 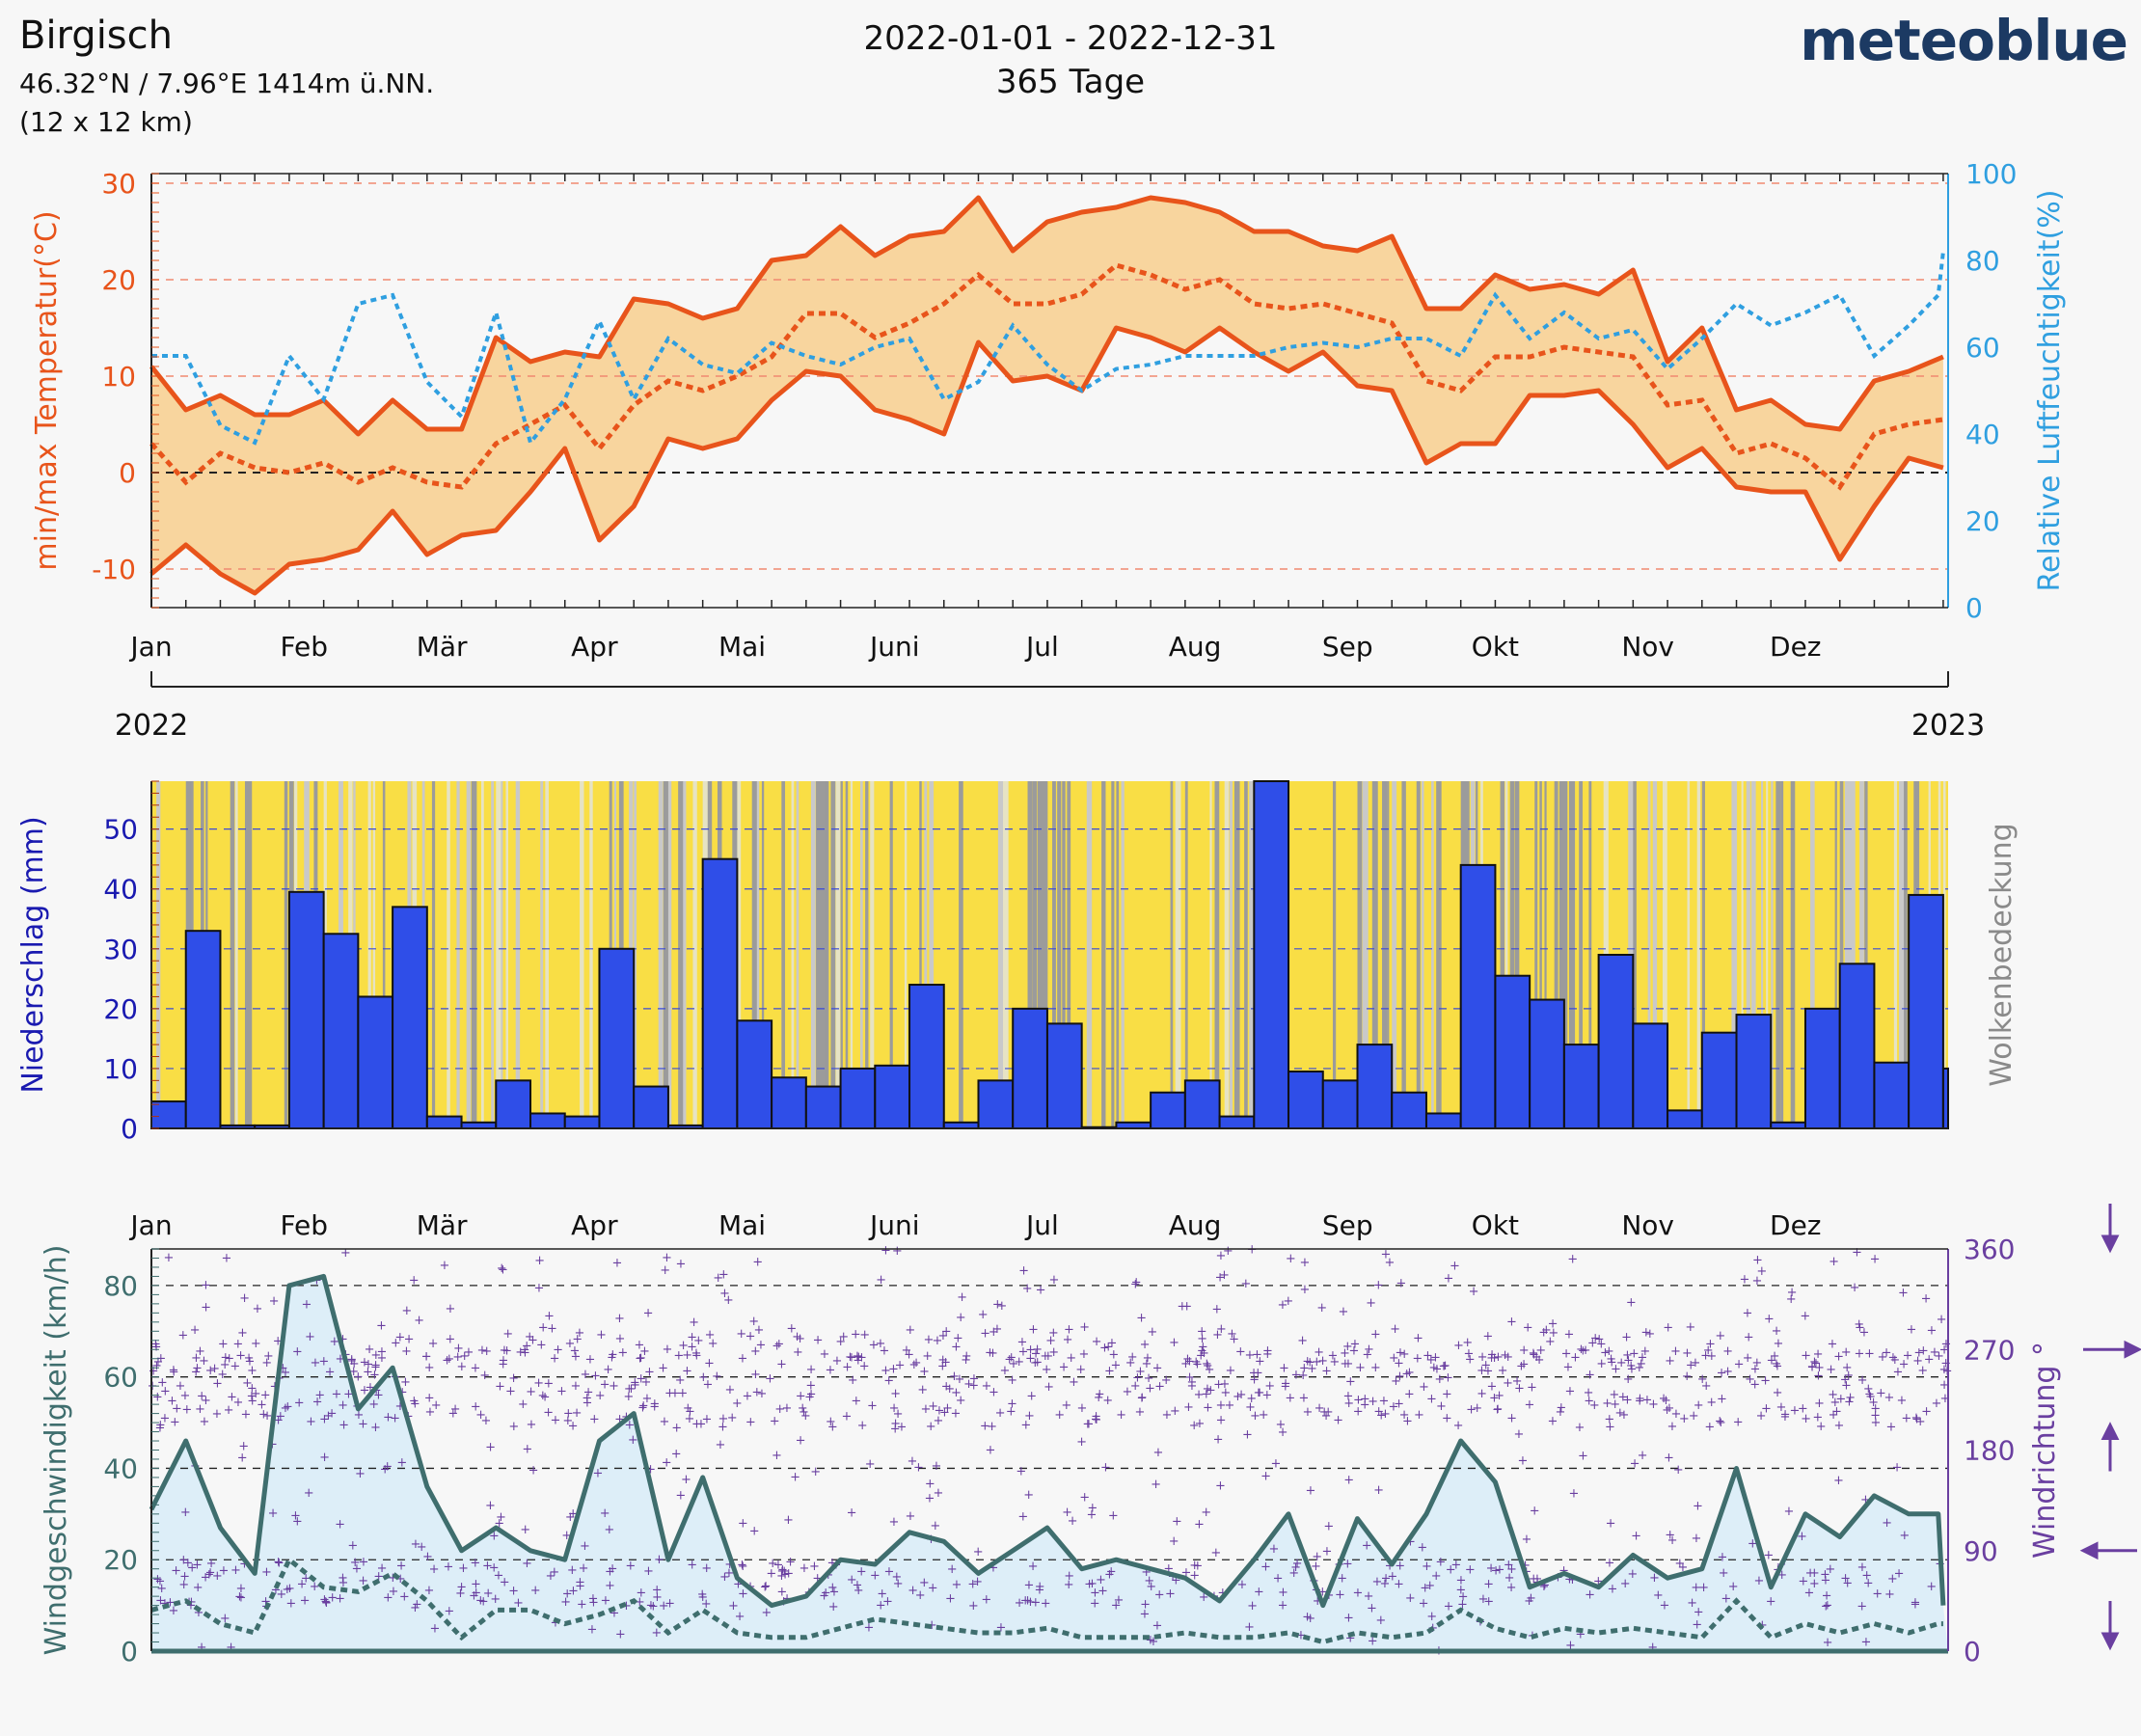 What do you see at coordinates (127, 473) in the screenshot?
I see `temperature-tick-label: 0` at bounding box center [127, 473].